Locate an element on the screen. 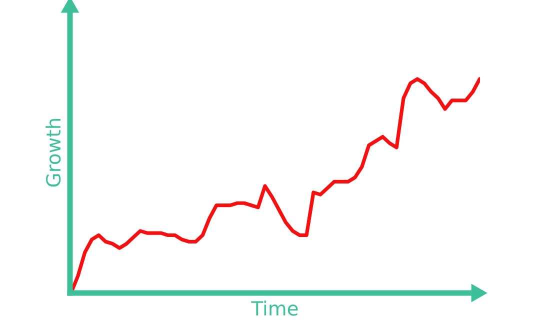 This screenshot has height=332, width=555. x-axis-title: Time is located at coordinates (274, 308).